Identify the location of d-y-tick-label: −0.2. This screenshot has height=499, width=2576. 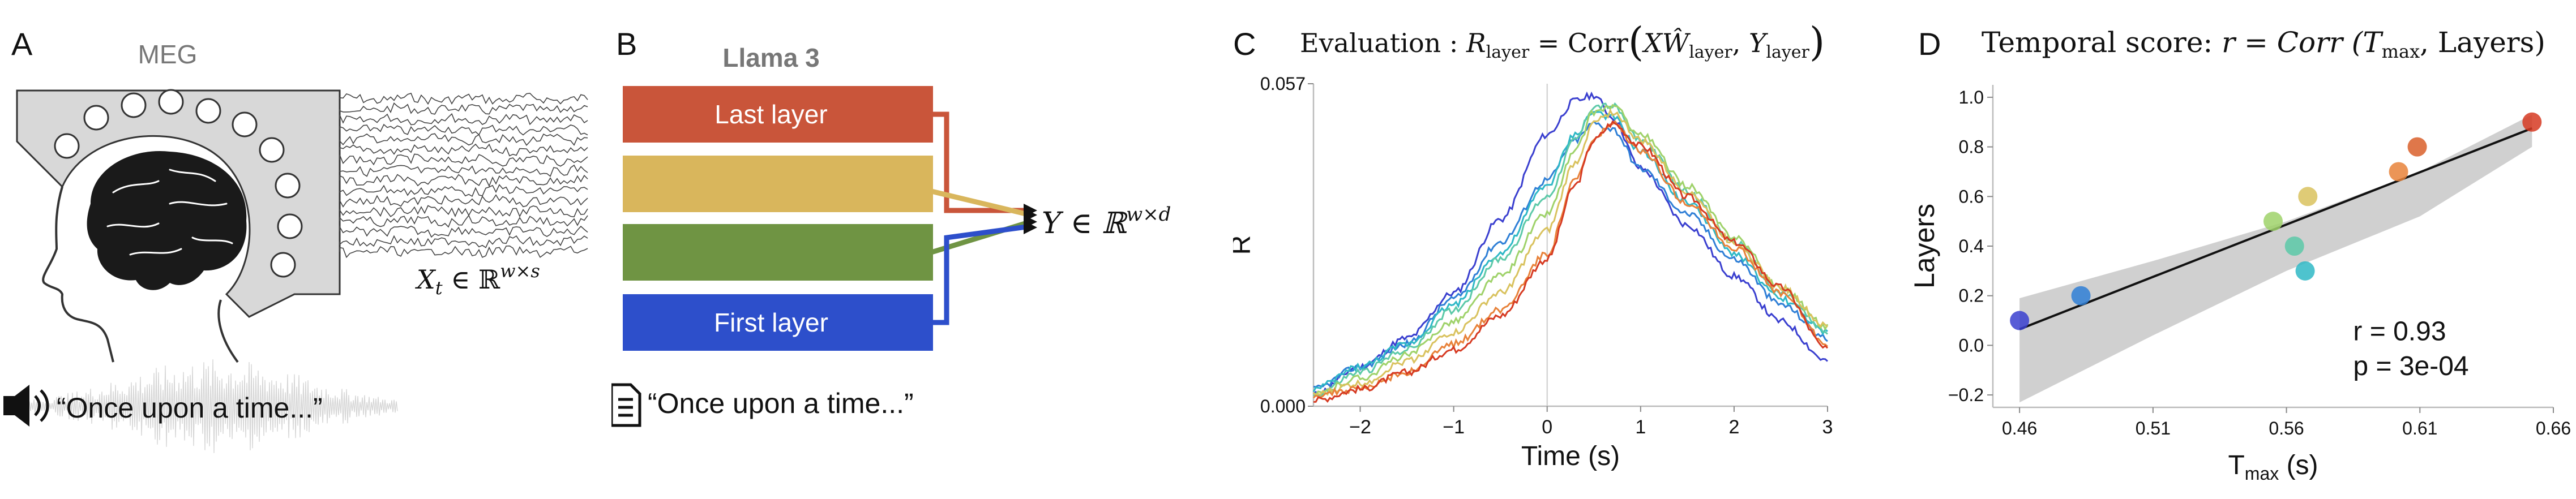
(1966, 395).